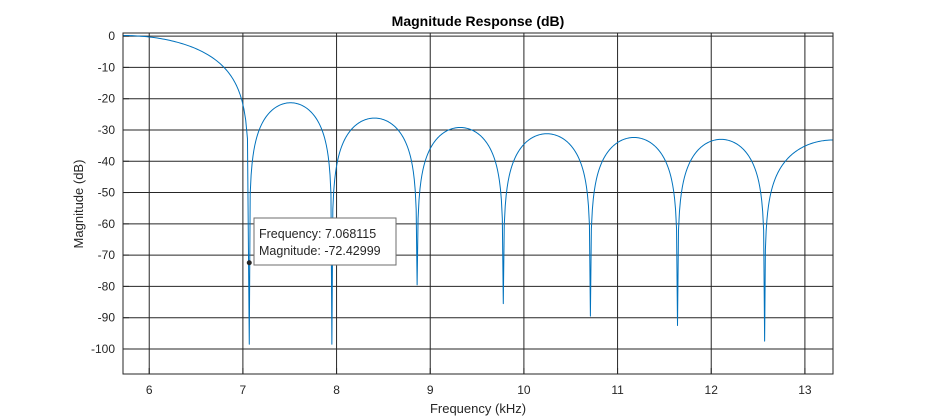 This screenshot has width=939, height=419. What do you see at coordinates (103, 349) in the screenshot?
I see `y-tick-label: -100` at bounding box center [103, 349].